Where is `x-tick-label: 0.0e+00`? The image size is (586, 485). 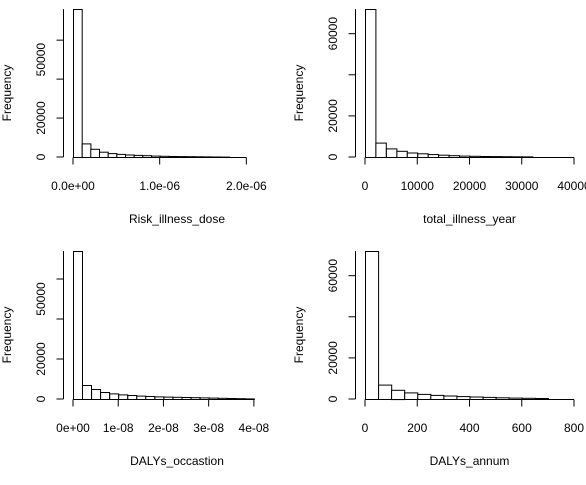 x-tick-label: 0.0e+00 is located at coordinates (73, 186).